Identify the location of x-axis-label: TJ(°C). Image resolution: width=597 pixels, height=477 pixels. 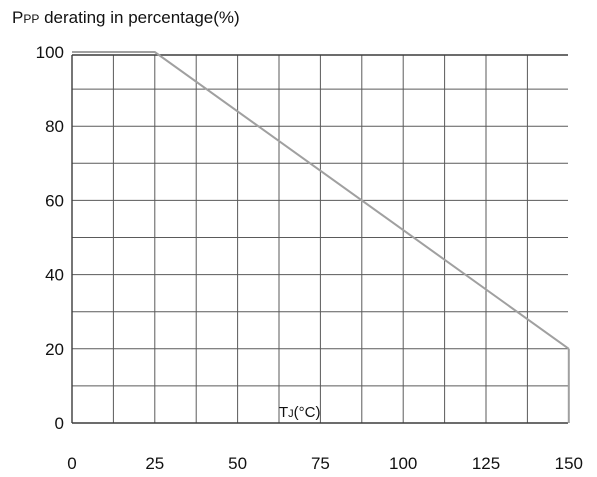
(300, 412).